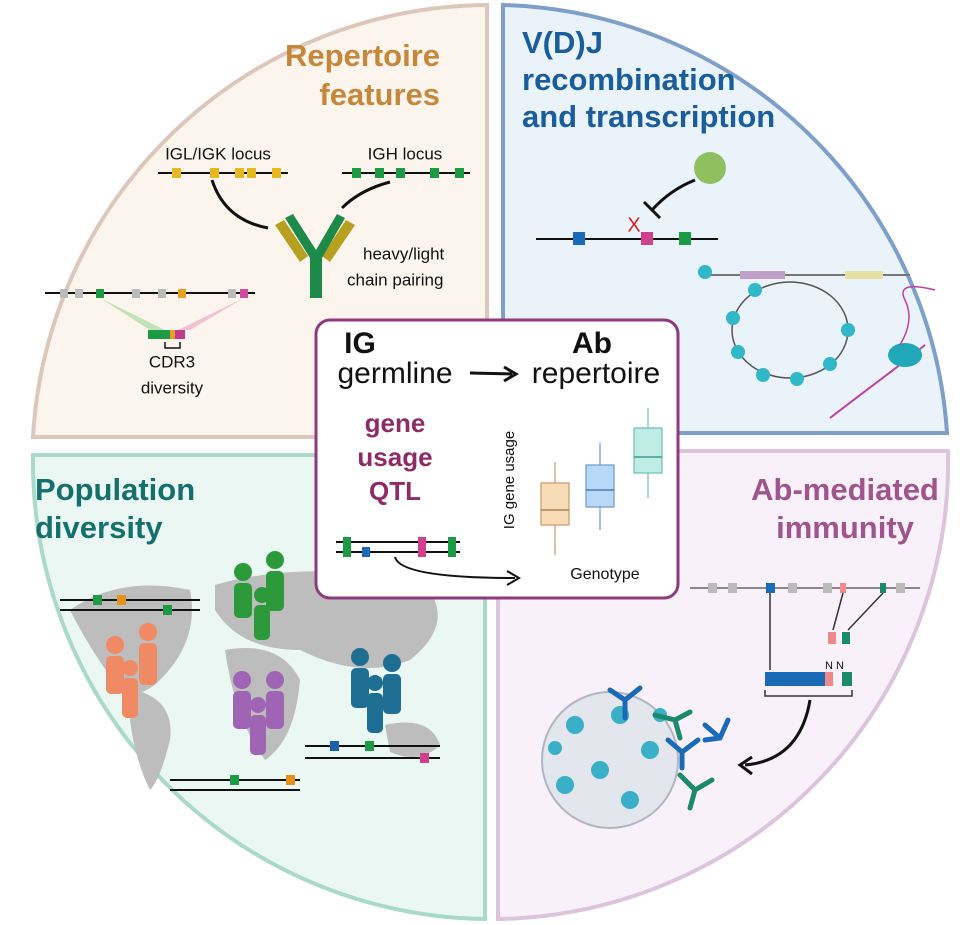 Image resolution: width=980 pixels, height=925 pixels. What do you see at coordinates (795, 679) in the screenshot?
I see `rearranged-gene` at bounding box center [795, 679].